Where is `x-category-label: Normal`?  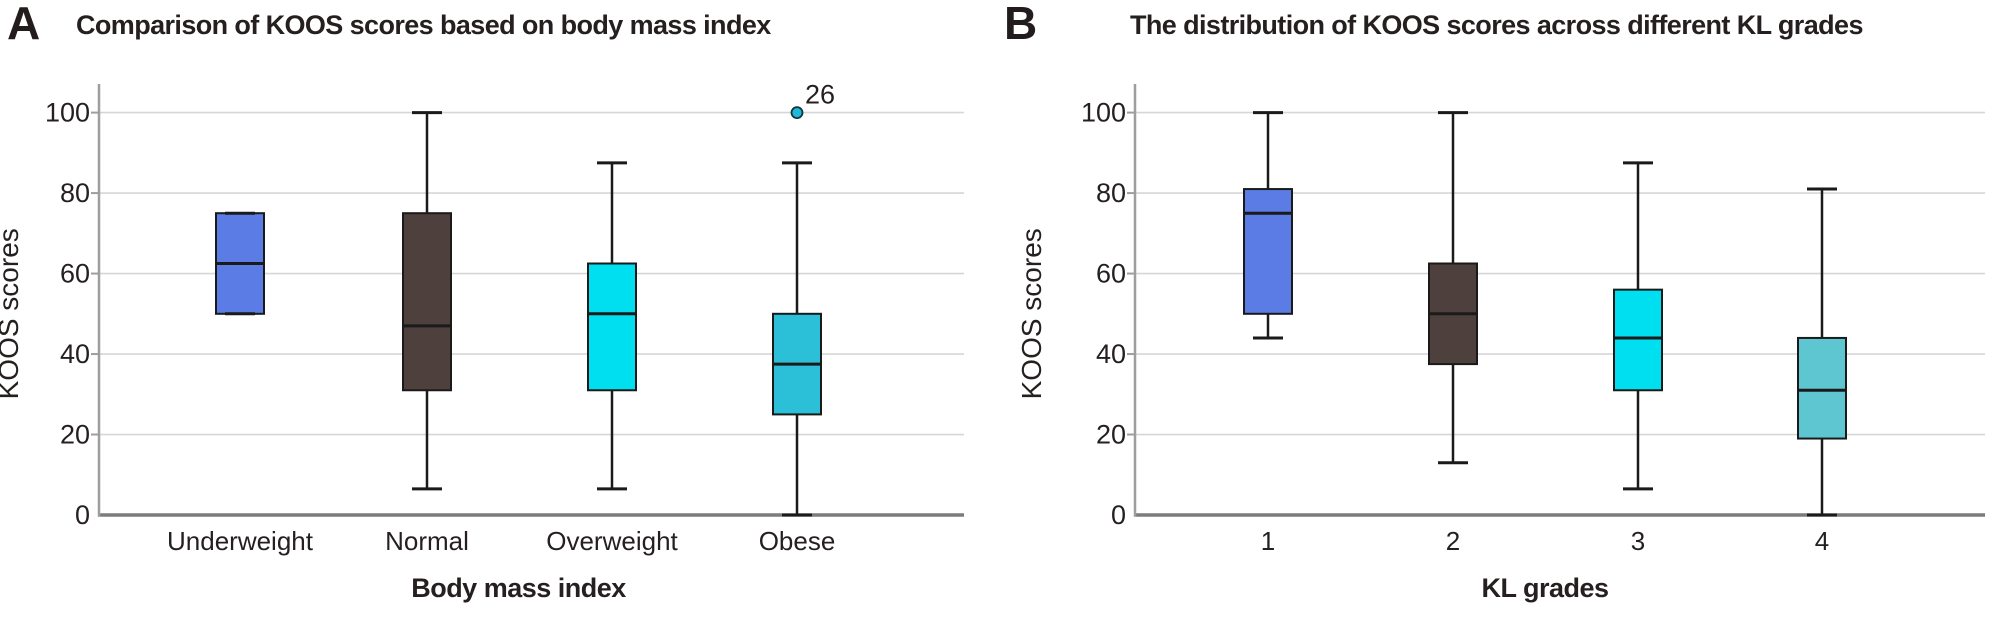
x-category-label: Normal is located at coordinates (427, 541).